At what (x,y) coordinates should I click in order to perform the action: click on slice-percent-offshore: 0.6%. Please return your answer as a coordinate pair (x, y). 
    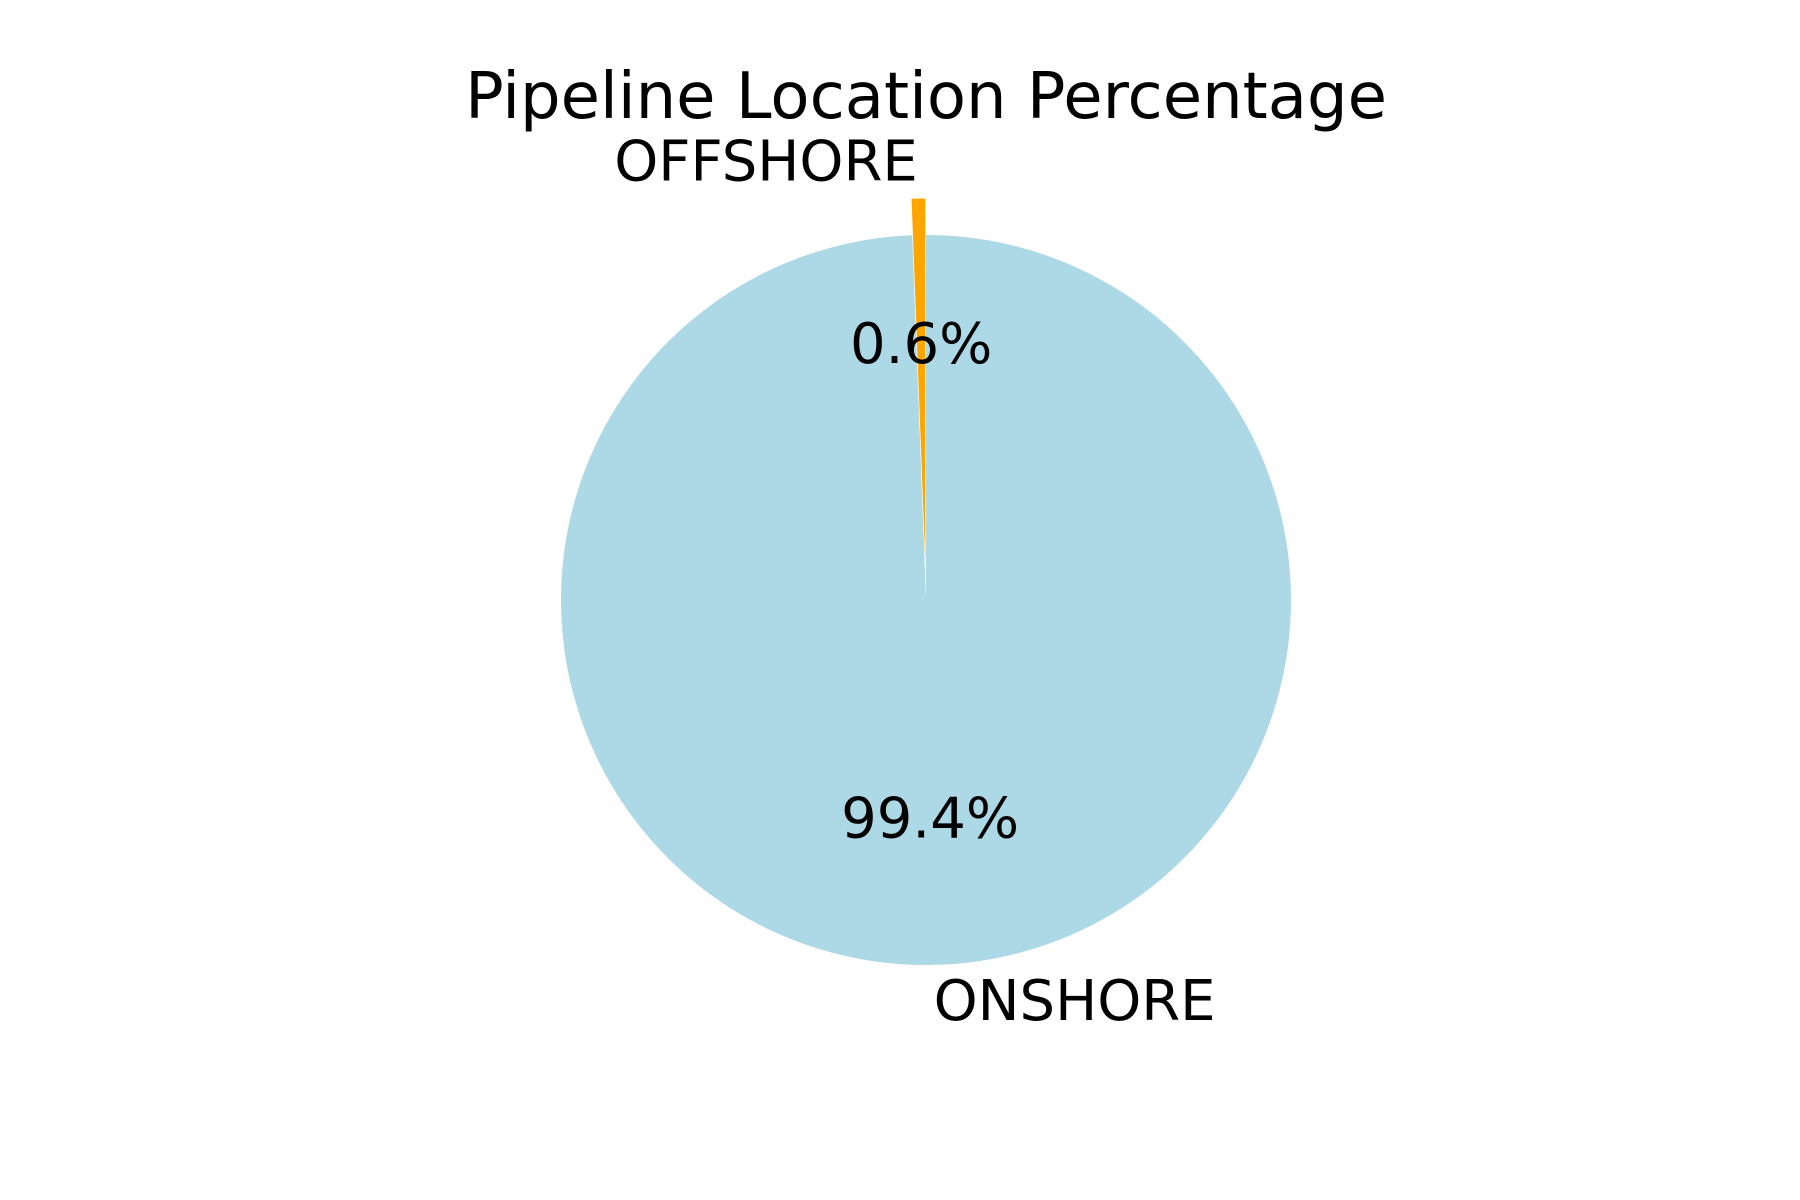
    Looking at the image, I should click on (921, 344).